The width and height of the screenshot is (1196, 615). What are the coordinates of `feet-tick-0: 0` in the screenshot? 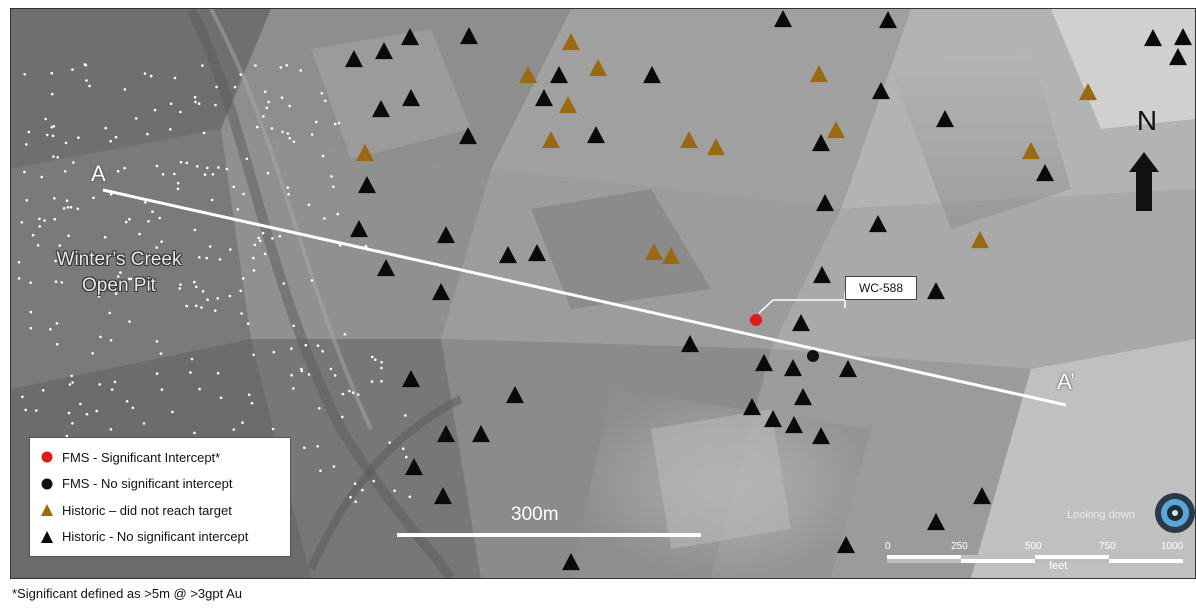 It's located at (888, 546).